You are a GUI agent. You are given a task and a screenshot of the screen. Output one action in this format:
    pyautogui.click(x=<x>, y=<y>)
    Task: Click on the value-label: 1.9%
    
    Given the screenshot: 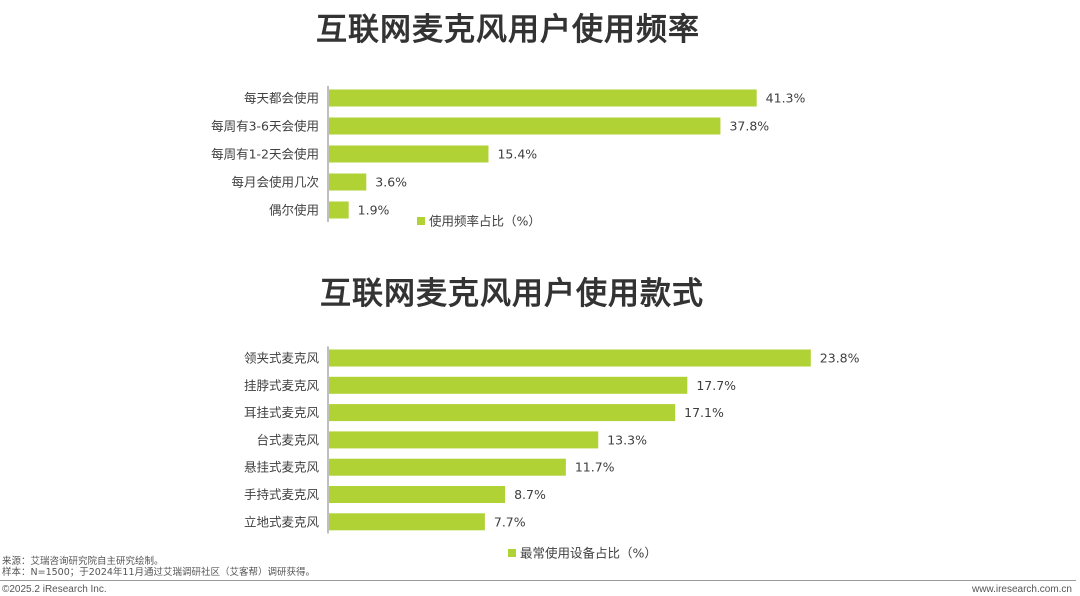 What is the action you would take?
    pyautogui.click(x=374, y=210)
    